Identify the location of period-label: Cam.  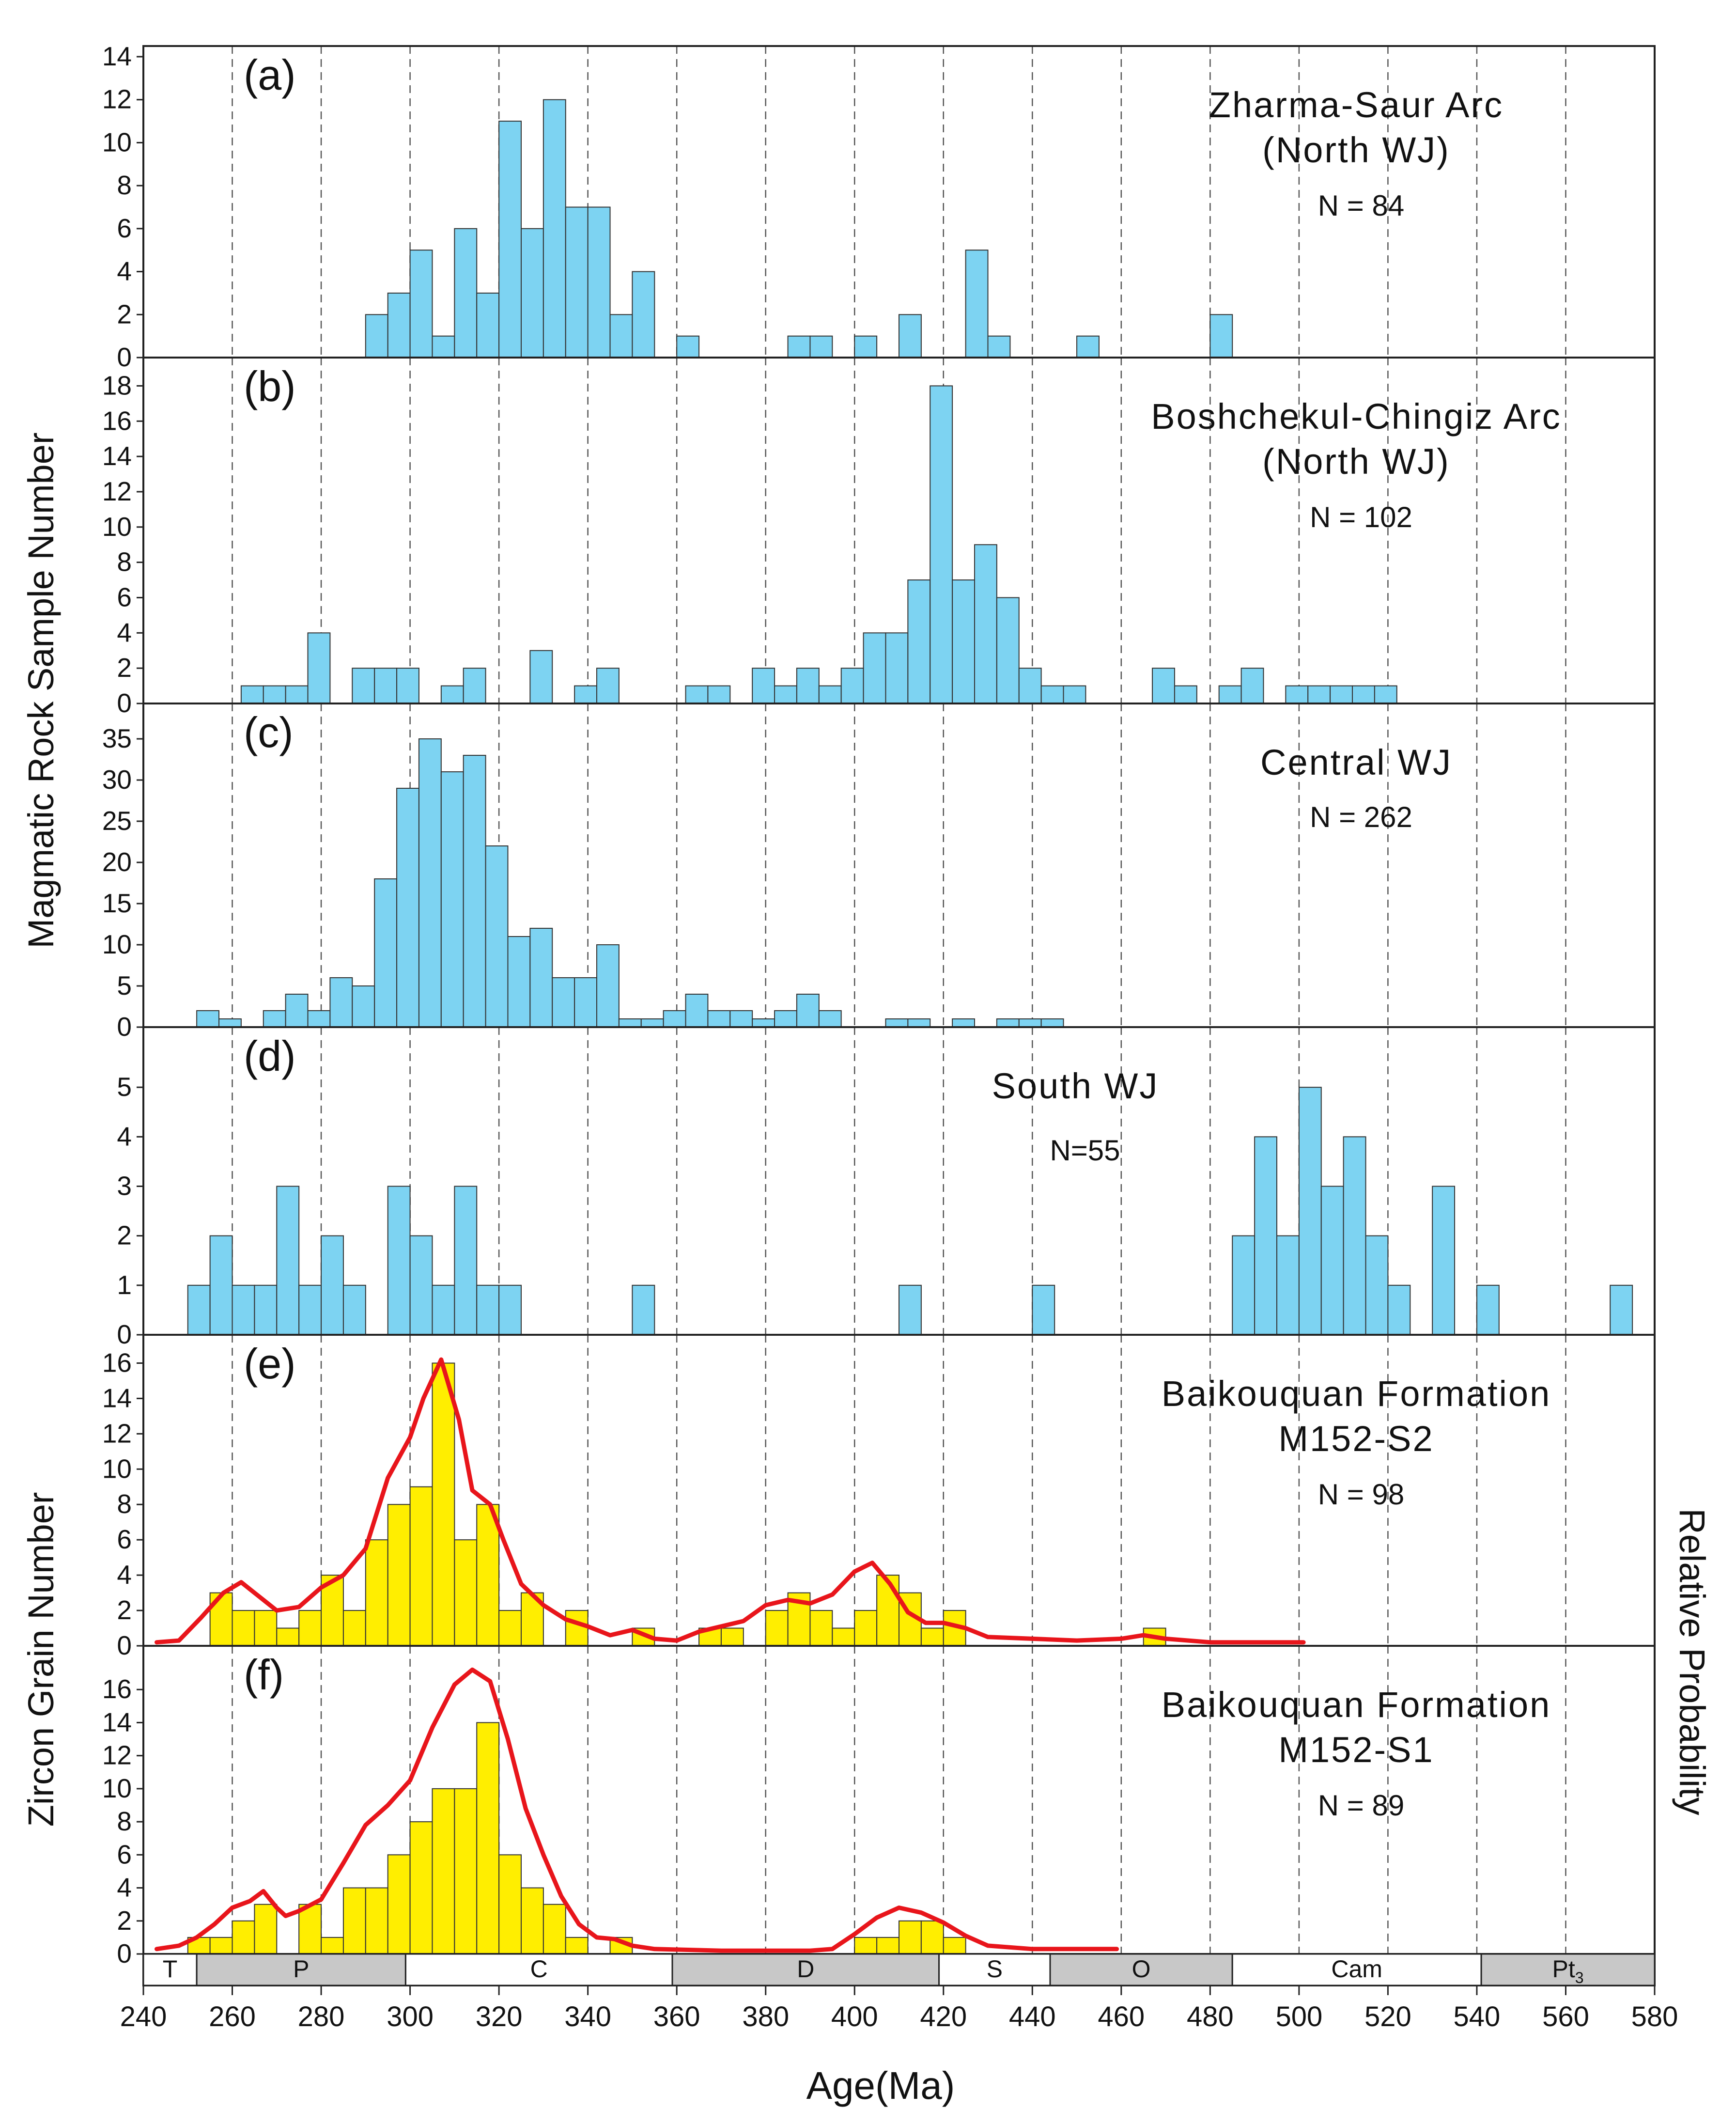
(1356, 1969).